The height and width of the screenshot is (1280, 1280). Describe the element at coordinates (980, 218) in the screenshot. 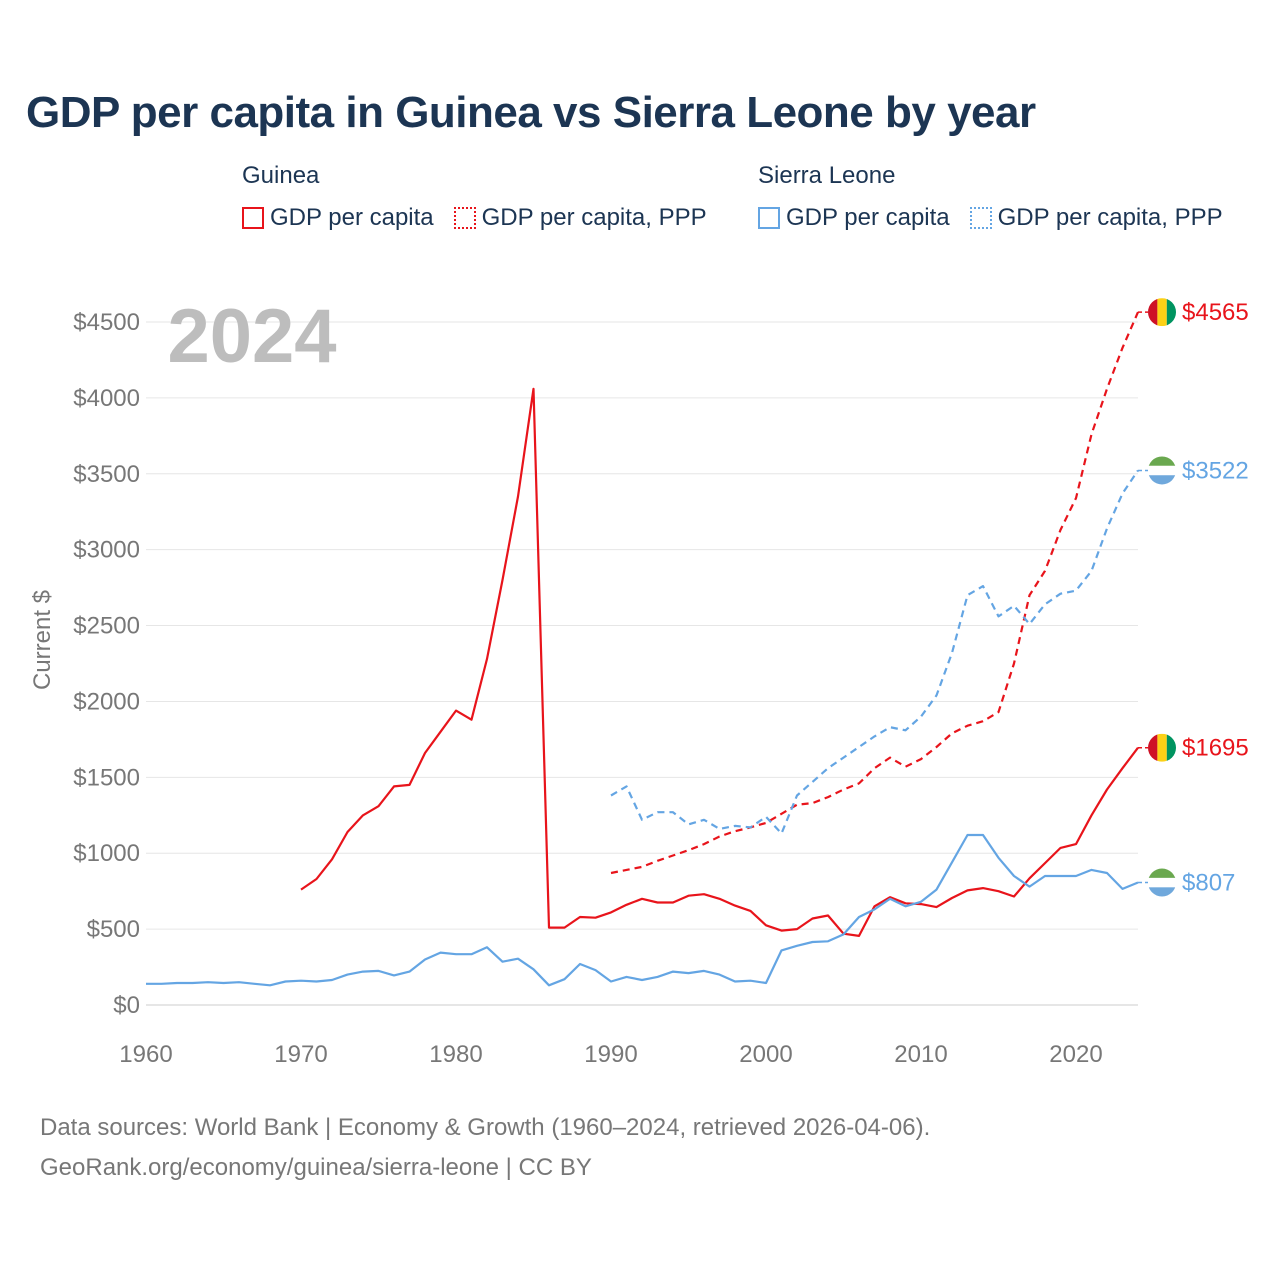

I see `legend-swatch-dotted-blue` at that location.